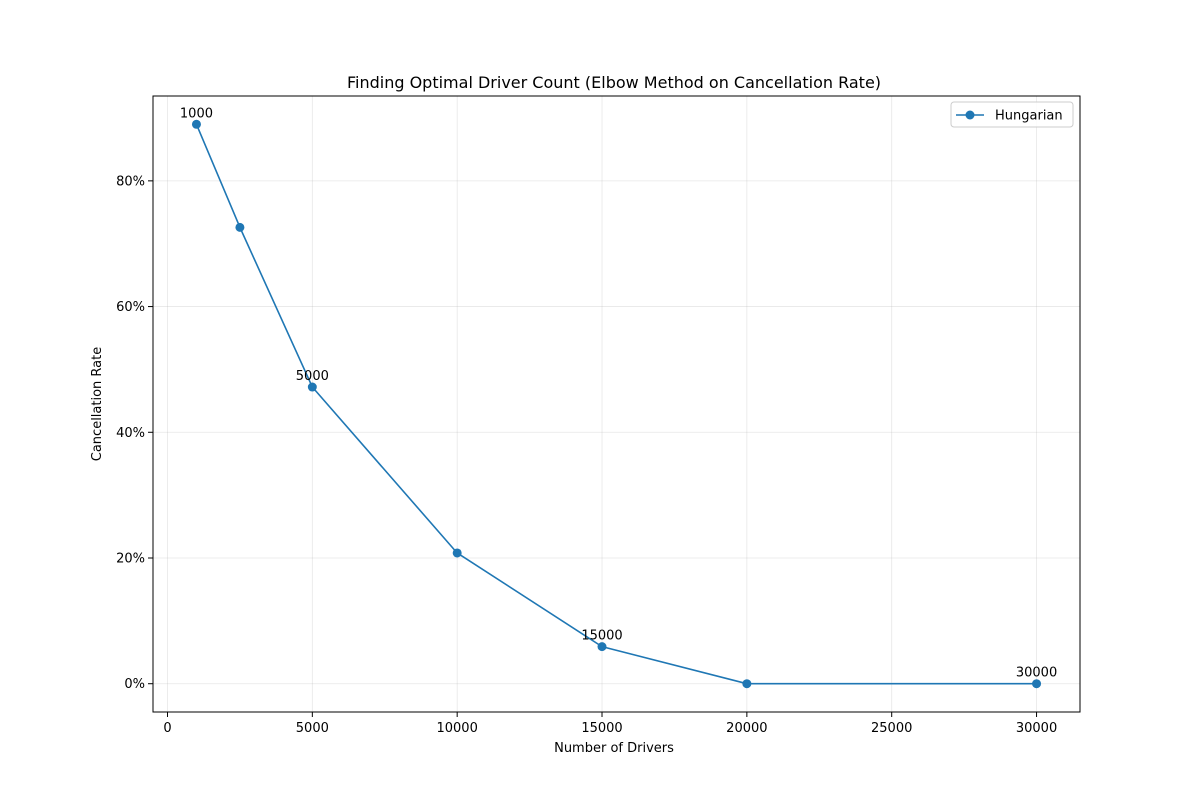 The image size is (1200, 800). What do you see at coordinates (601, 728) in the screenshot?
I see `x-tick-label: 15000` at bounding box center [601, 728].